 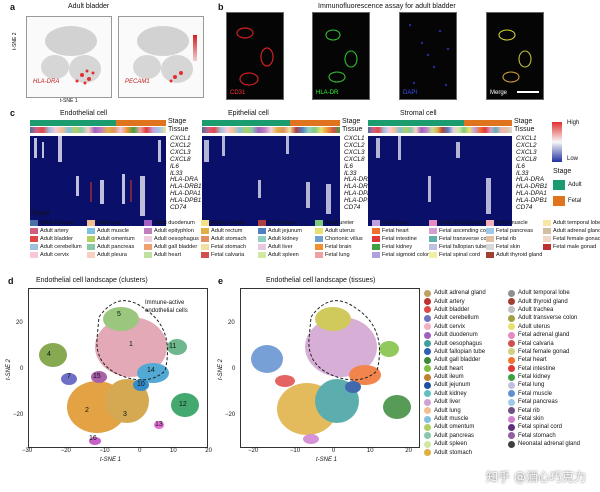 I want to click on tissue-strip, so click(x=98, y=130).